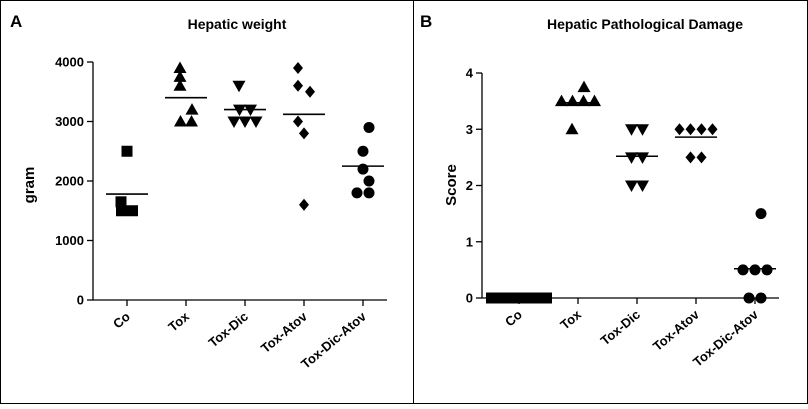  What do you see at coordinates (69, 181) in the screenshot?
I see `y-tick-label: 2000` at bounding box center [69, 181].